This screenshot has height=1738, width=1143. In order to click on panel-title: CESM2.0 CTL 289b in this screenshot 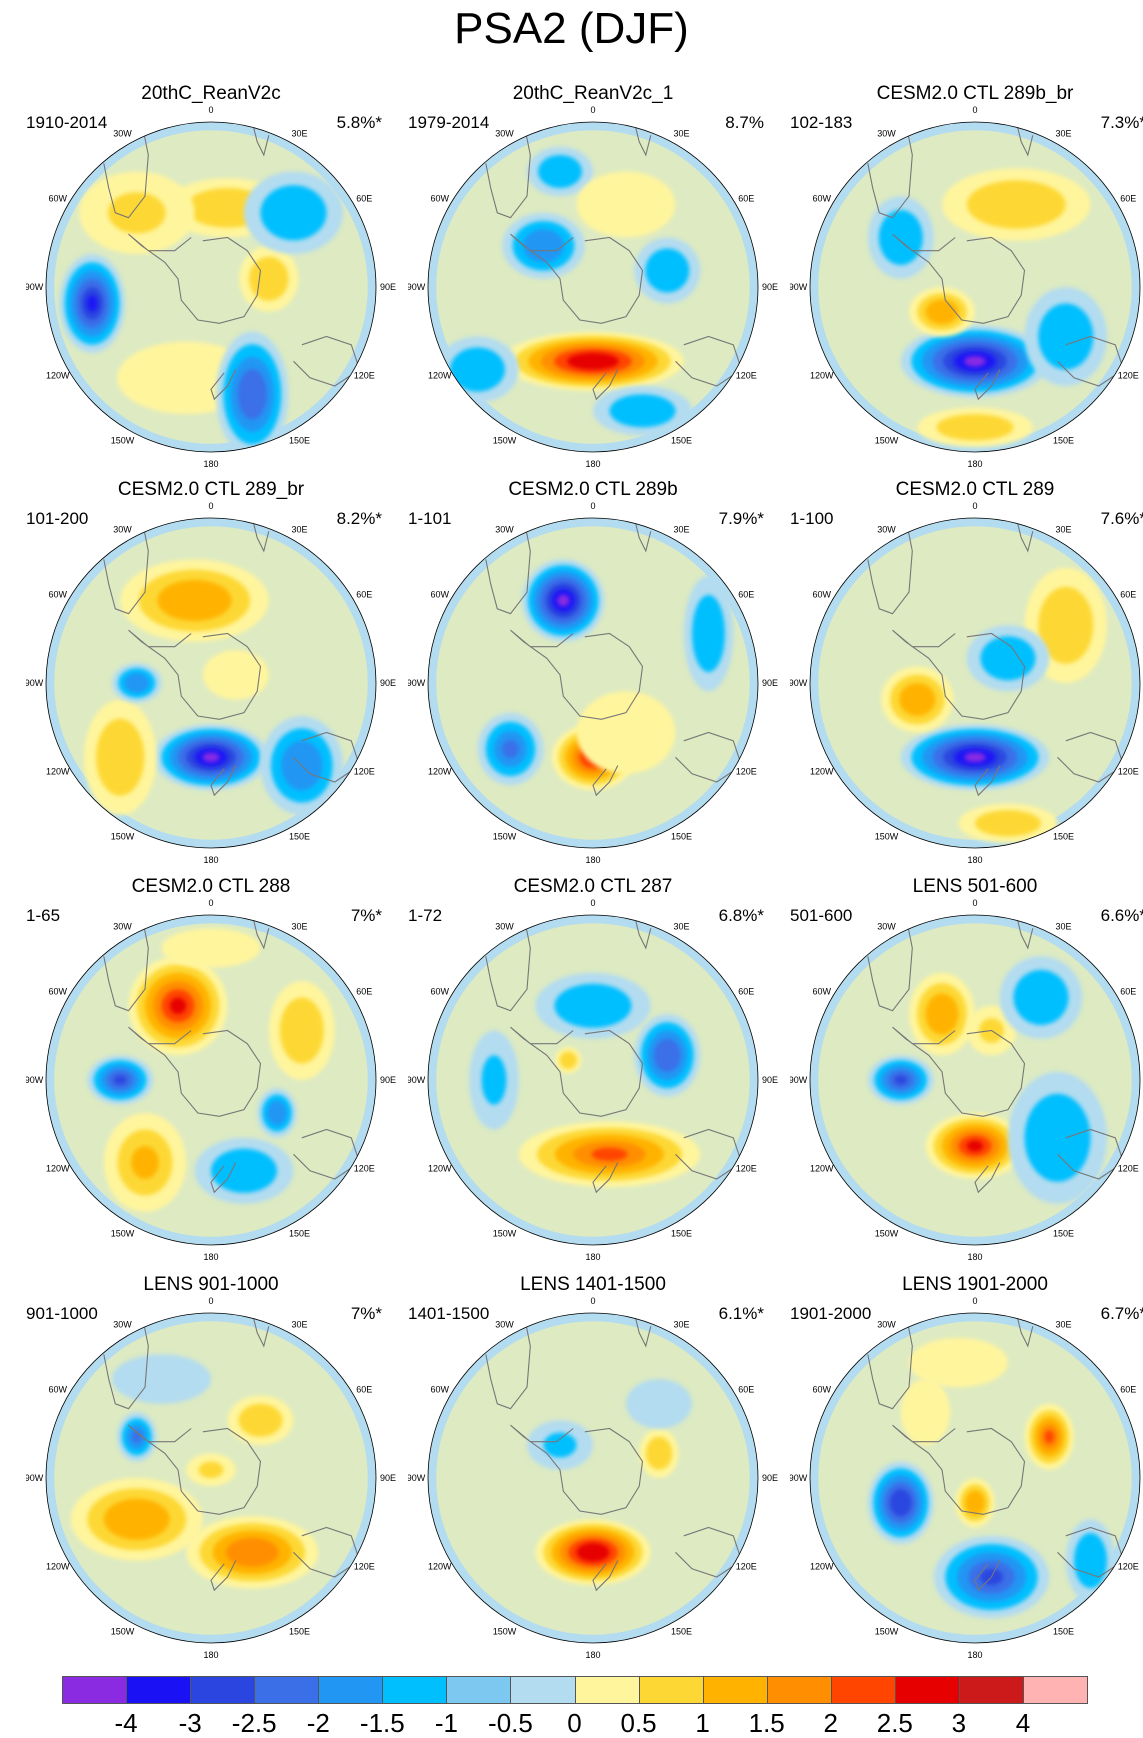, I will do `click(593, 489)`.